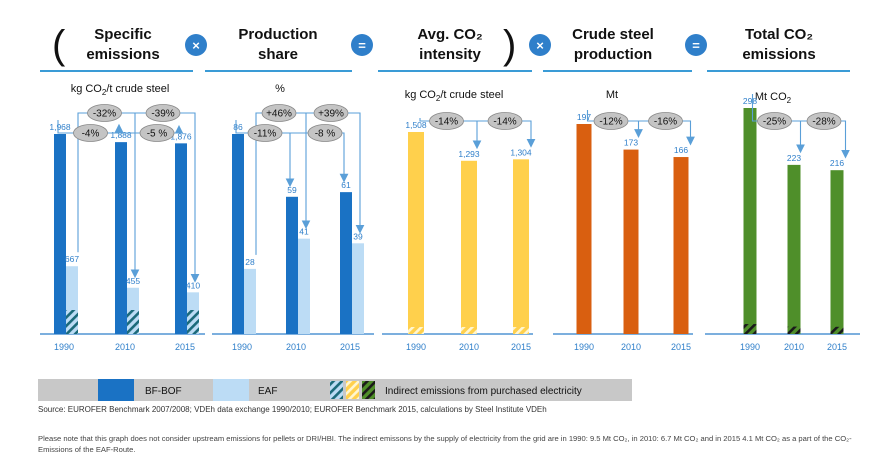 Image resolution: width=878 pixels, height=474 pixels. I want to click on change-bubble-4-label: -8 %, so click(325, 134).